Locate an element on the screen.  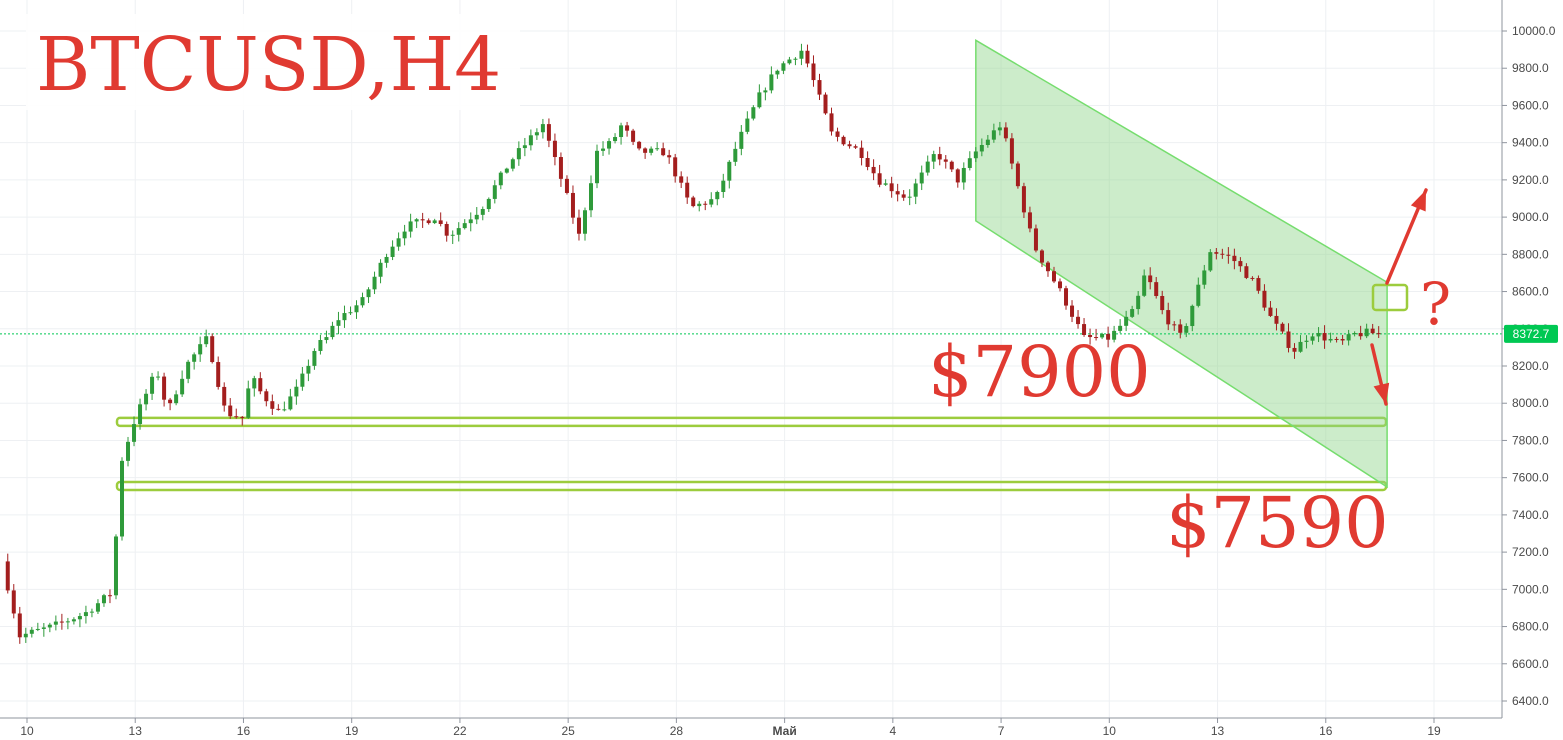
price-tick-label: 7400.0 is located at coordinates (1530, 515).